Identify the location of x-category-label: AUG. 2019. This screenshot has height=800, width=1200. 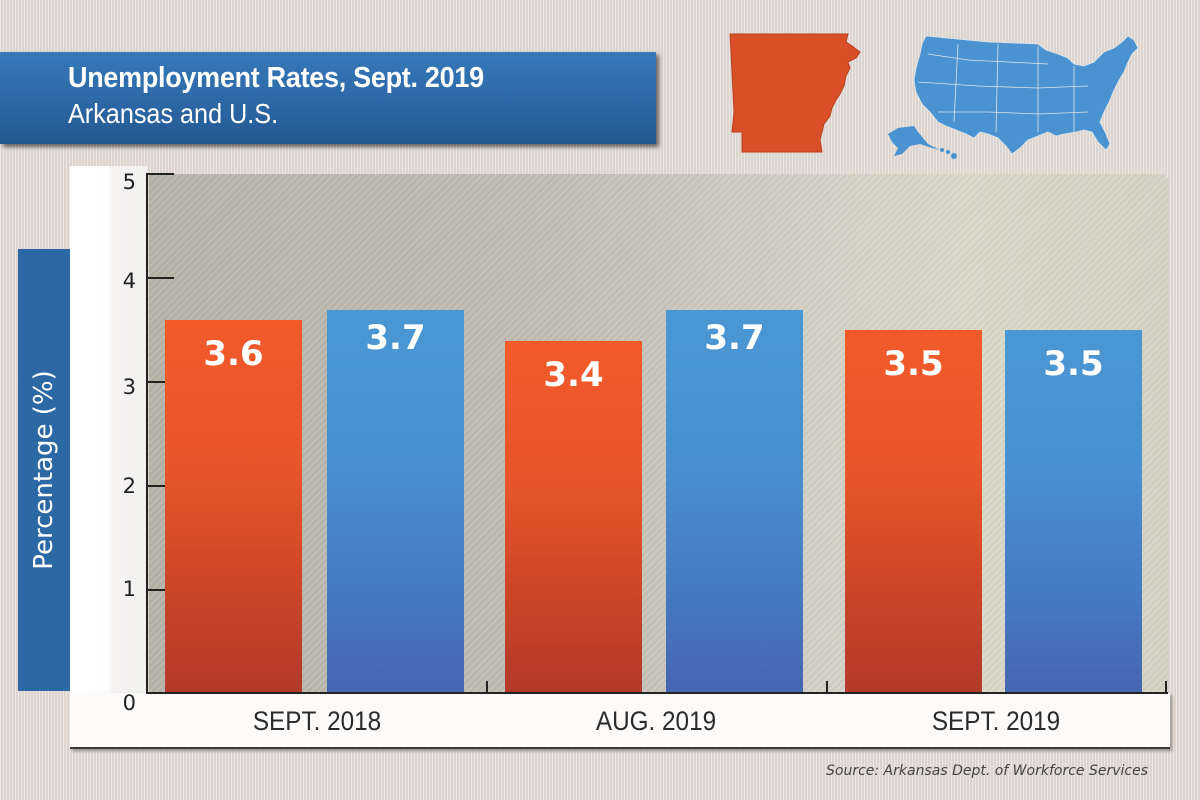
(656, 721).